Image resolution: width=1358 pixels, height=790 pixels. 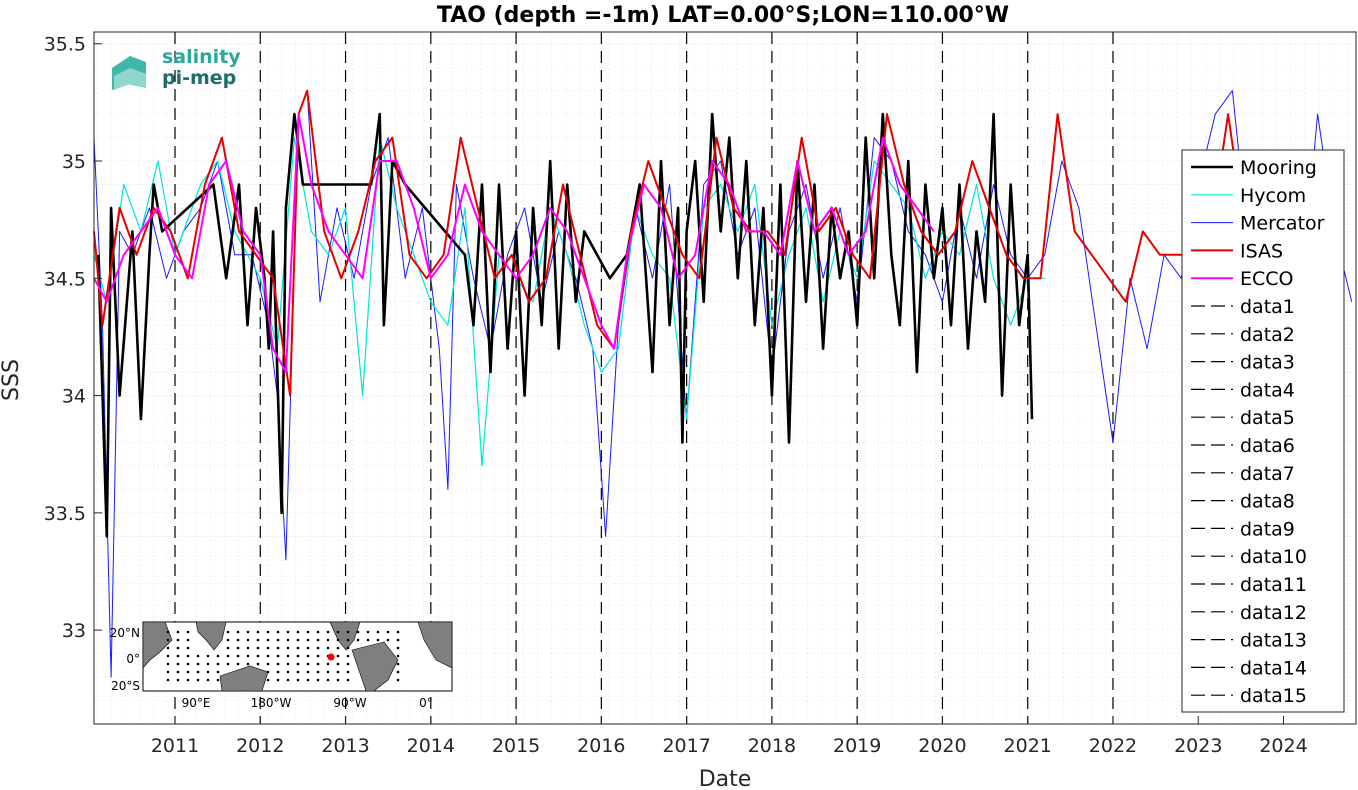 What do you see at coordinates (375, 666) in the screenshot?
I see `south-america-land` at bounding box center [375, 666].